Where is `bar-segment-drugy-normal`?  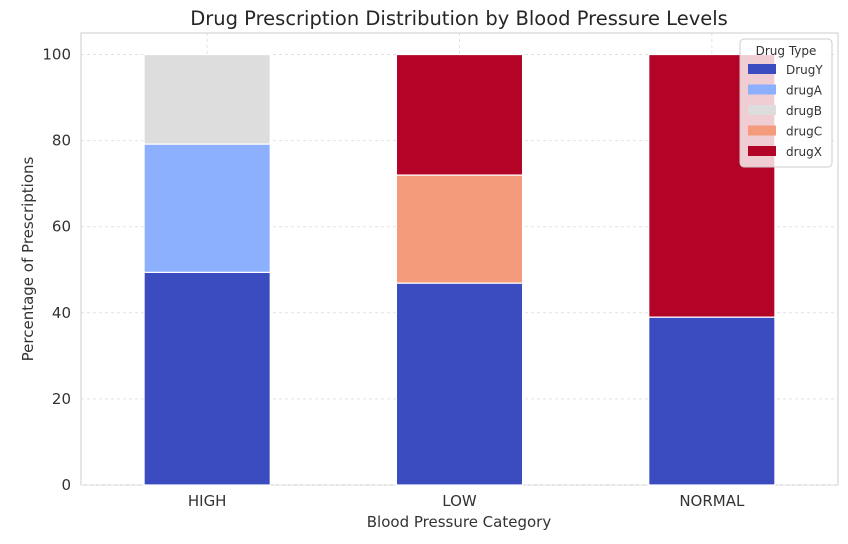
bar-segment-drugy-normal is located at coordinates (712, 401).